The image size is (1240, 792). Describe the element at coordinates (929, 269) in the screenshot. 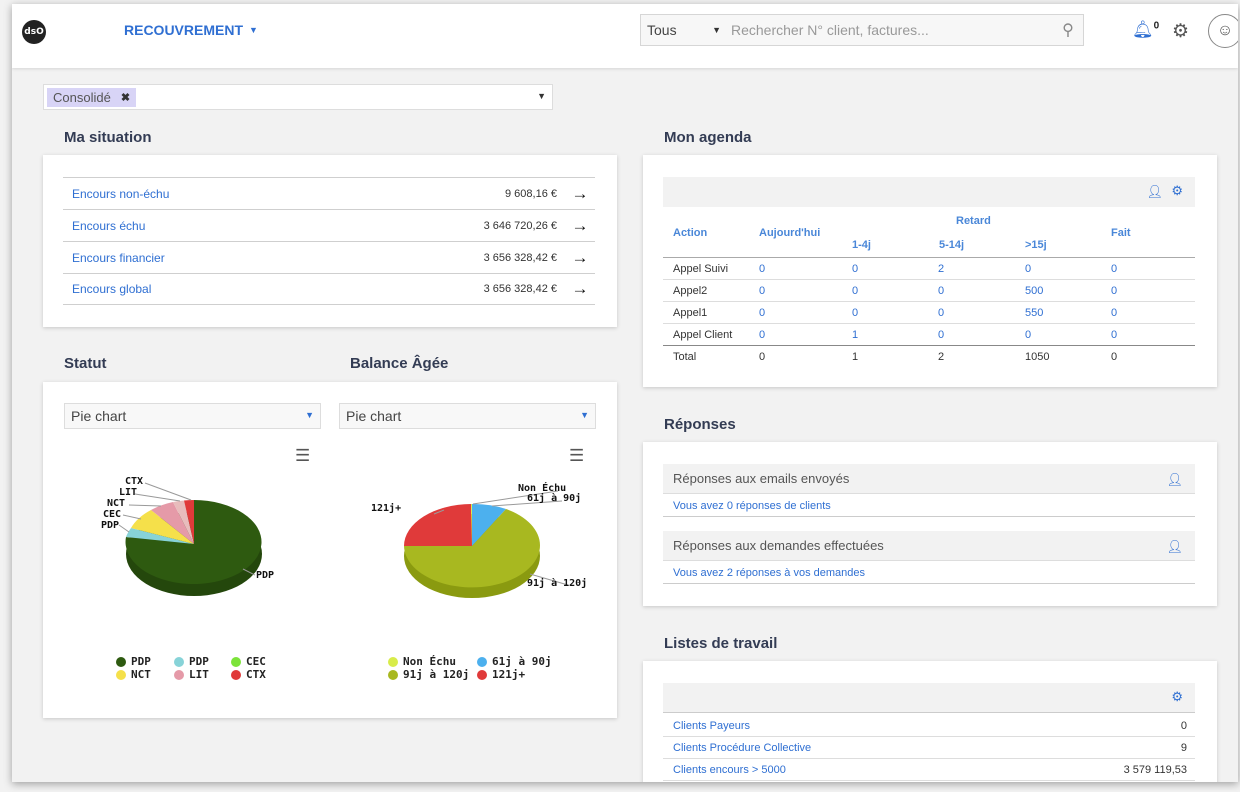

I see `agenda-row: Appel Suivi 0 0 2 0 0` at that location.